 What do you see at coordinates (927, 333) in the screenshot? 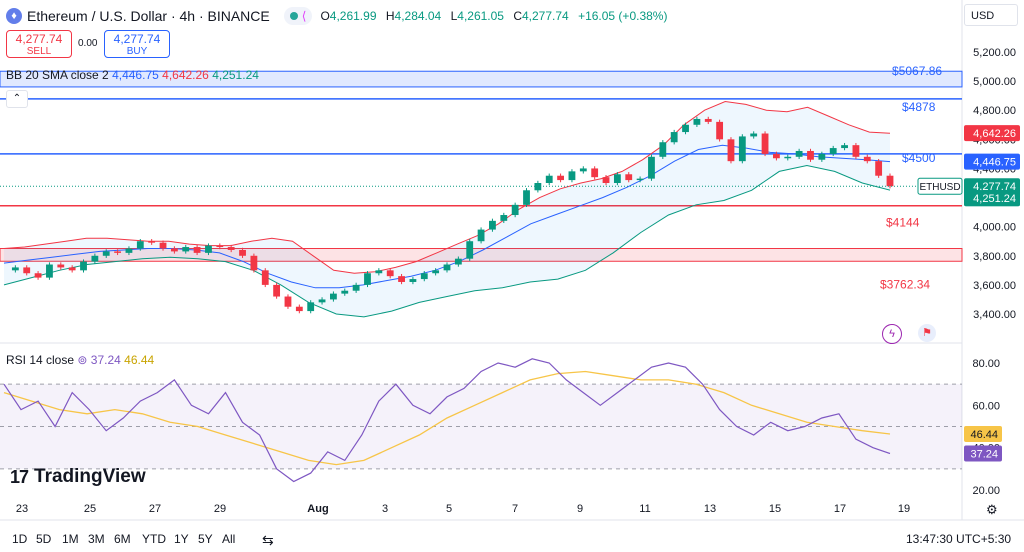
I see `flag-icon: ⚑` at bounding box center [927, 333].